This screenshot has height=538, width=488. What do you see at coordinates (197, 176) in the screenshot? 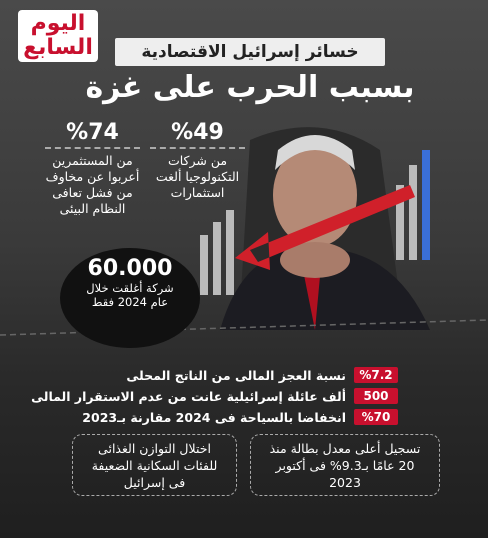
I see `stat-text: من شركات التكنولوجيا ألغت استثمارات` at bounding box center [197, 176].